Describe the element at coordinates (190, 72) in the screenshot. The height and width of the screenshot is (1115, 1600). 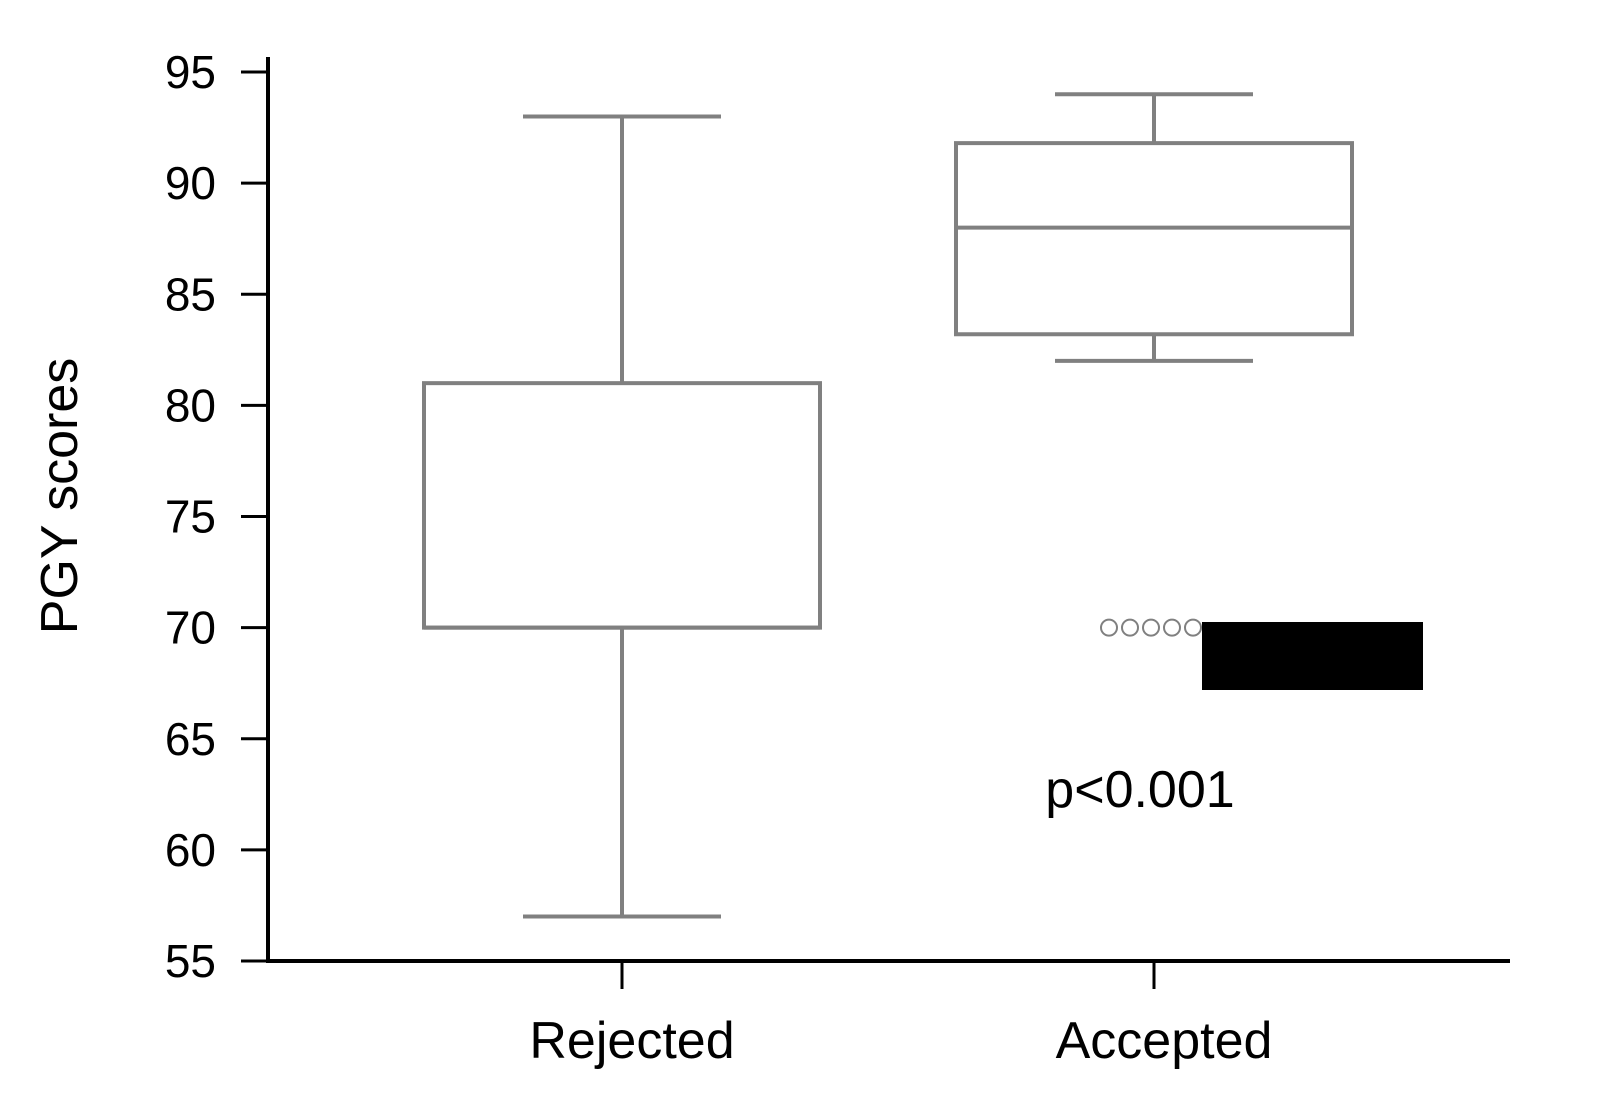
I see `y-tick-label: 95` at that location.